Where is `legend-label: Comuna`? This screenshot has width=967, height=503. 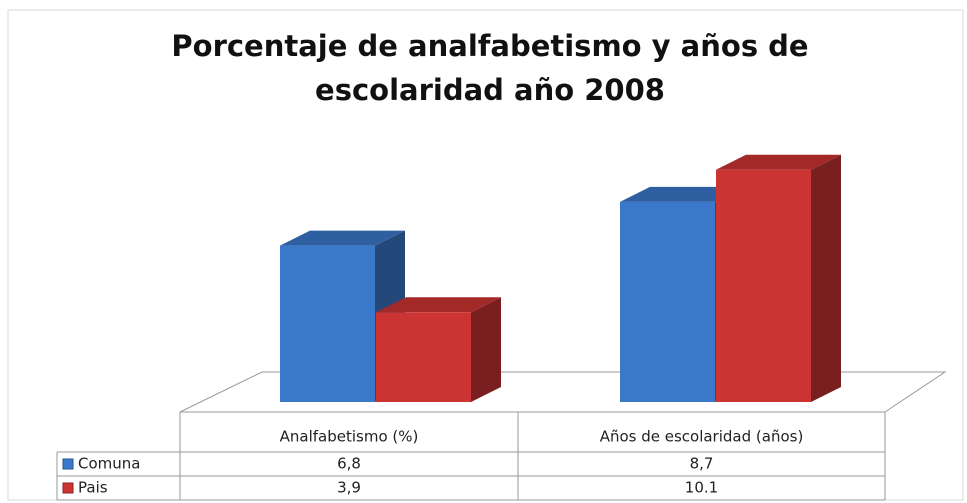
legend-label: Comuna is located at coordinates (109, 464).